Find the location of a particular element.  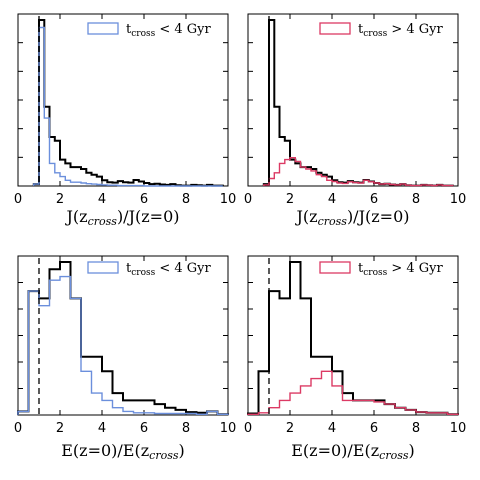

plot-frame is located at coordinates (353, 335).